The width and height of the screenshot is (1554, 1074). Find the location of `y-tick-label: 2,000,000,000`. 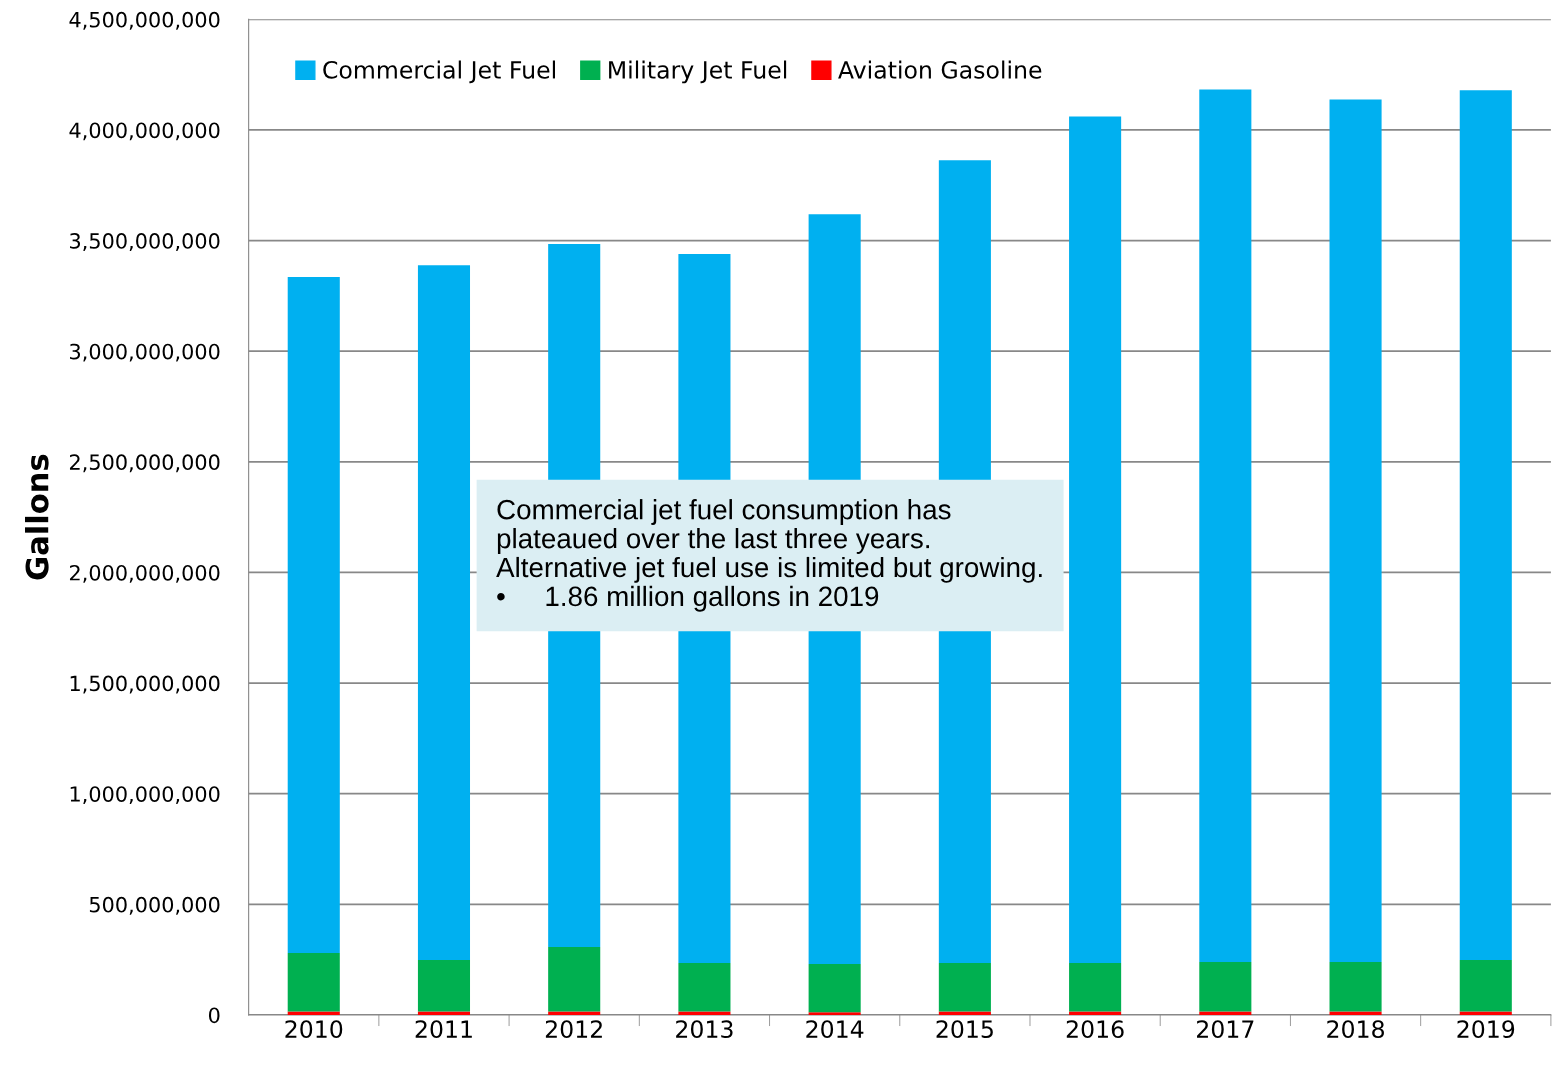

y-tick-label: 2,000,000,000 is located at coordinates (144, 573).